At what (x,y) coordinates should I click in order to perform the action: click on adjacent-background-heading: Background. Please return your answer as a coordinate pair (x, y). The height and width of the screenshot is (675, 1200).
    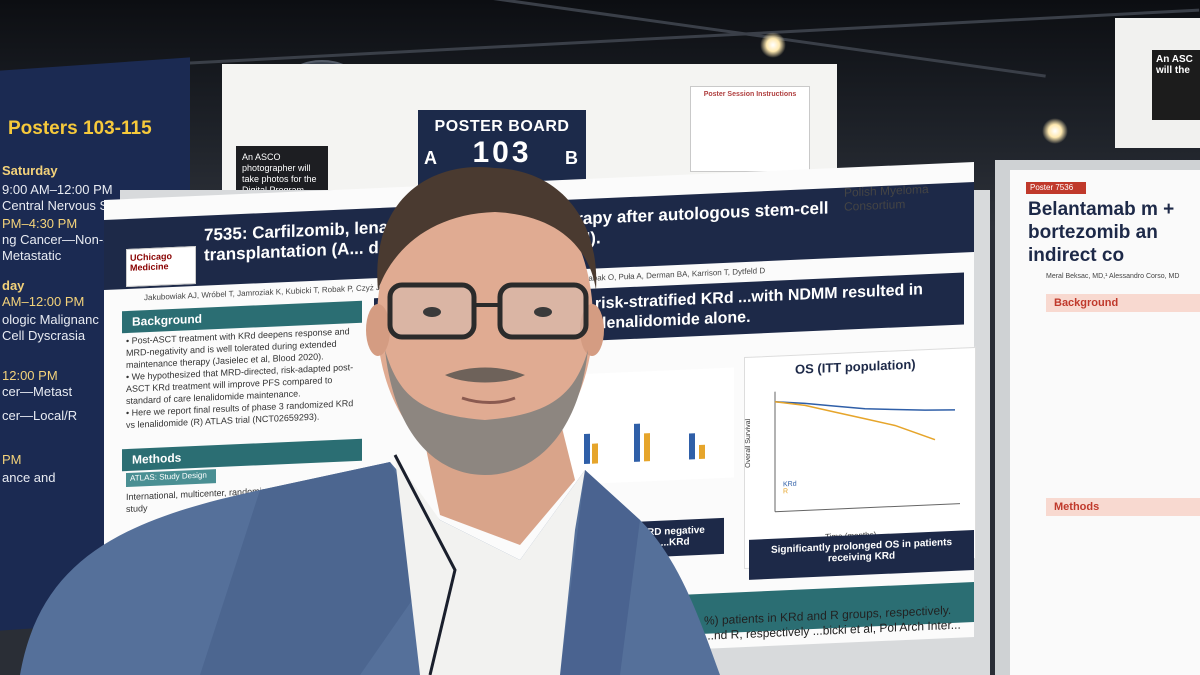
    Looking at the image, I should click on (1123, 303).